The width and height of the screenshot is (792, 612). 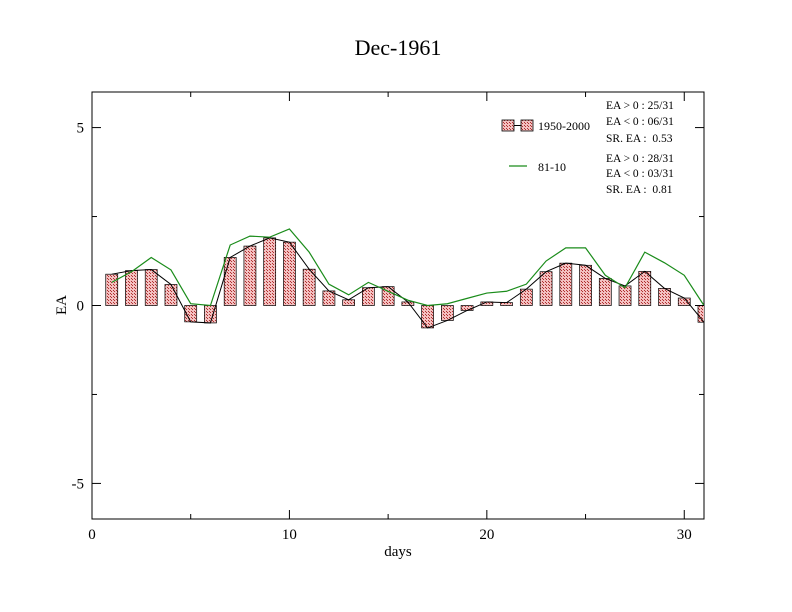 I want to click on y-axis-label: EA, so click(x=62, y=305).